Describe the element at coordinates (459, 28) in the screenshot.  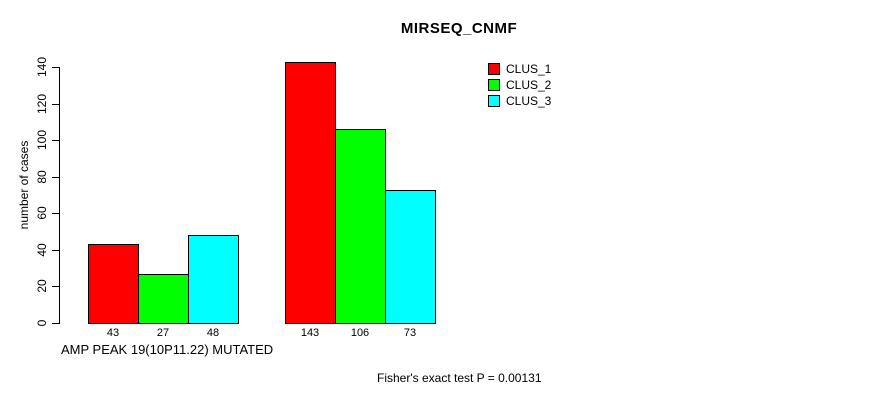
I see `chart-title: MIRSEQ_CNMF` at that location.